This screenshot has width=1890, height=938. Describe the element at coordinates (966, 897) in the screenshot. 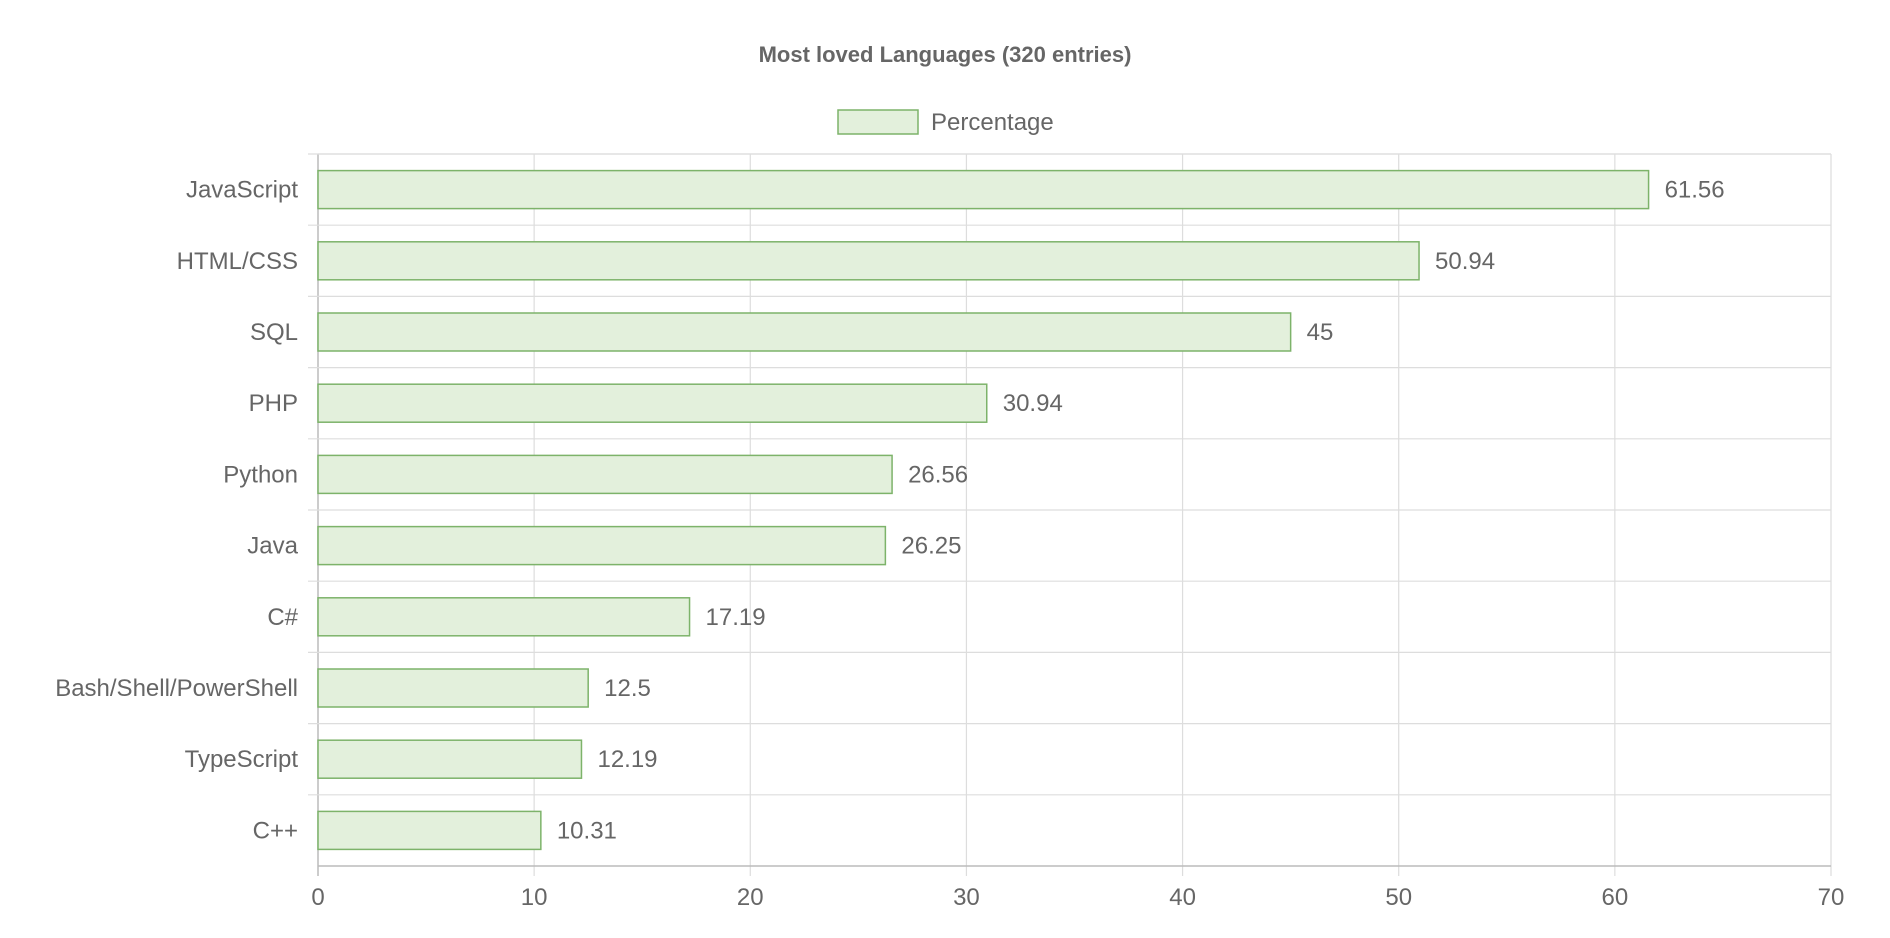

I see `x-tick-label: 30` at that location.